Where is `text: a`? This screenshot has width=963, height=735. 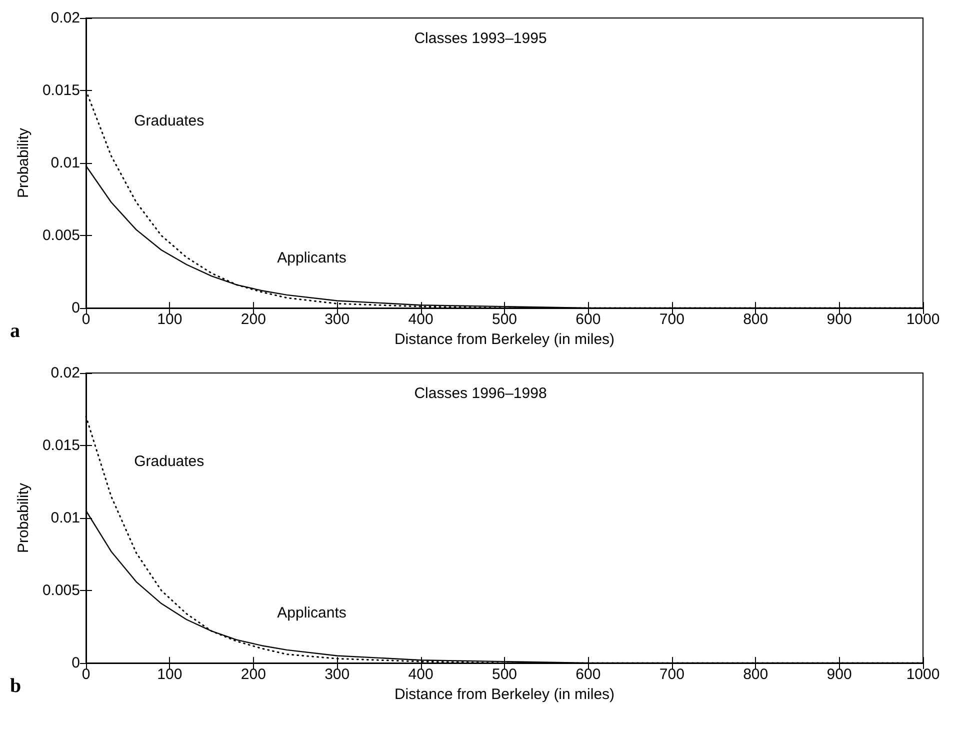
text: a is located at coordinates (15, 331).